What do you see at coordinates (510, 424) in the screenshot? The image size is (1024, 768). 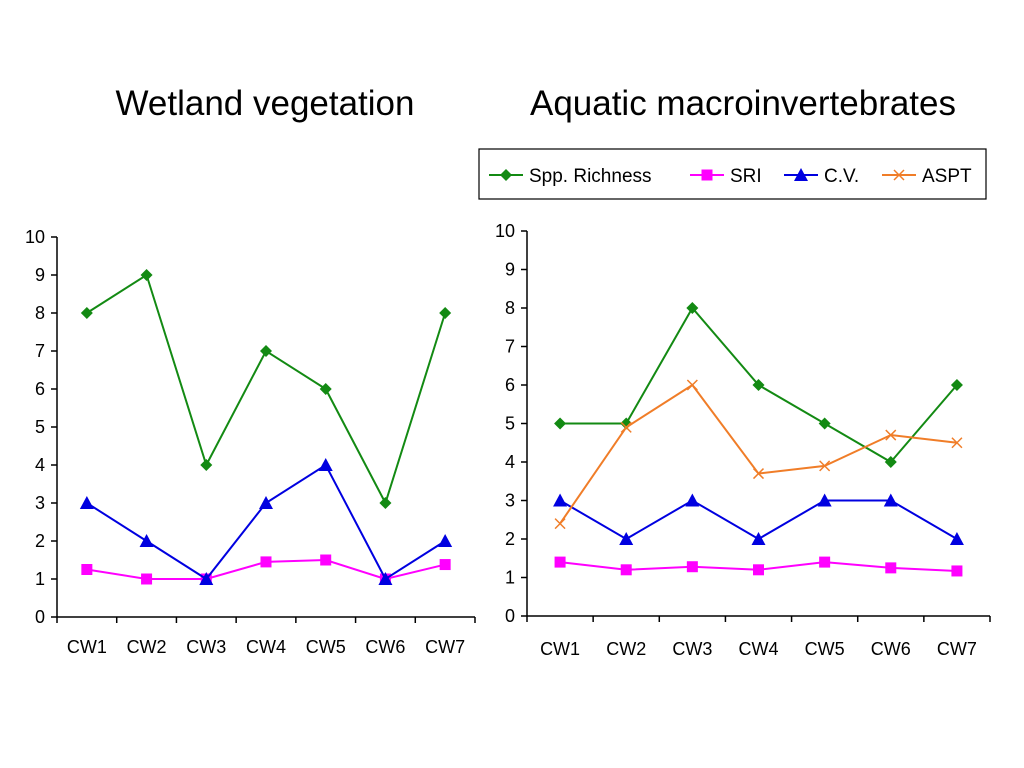 I see `right-y-tick-label: 5` at bounding box center [510, 424].